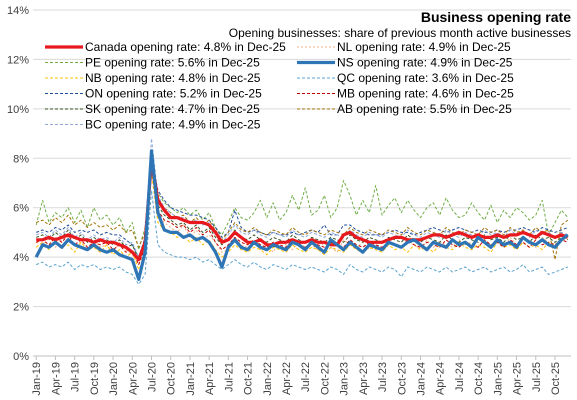 The image size is (577, 400). I want to click on x-tick-label: Apr-25, so click(518, 378).